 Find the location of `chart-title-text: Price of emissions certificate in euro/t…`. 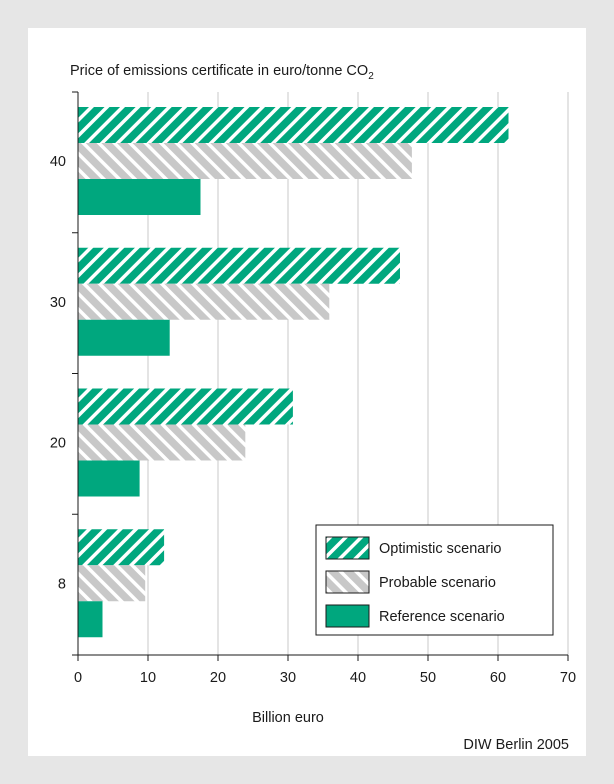

chart-title-text: Price of emissions certificate in euro/t… is located at coordinates (219, 71).